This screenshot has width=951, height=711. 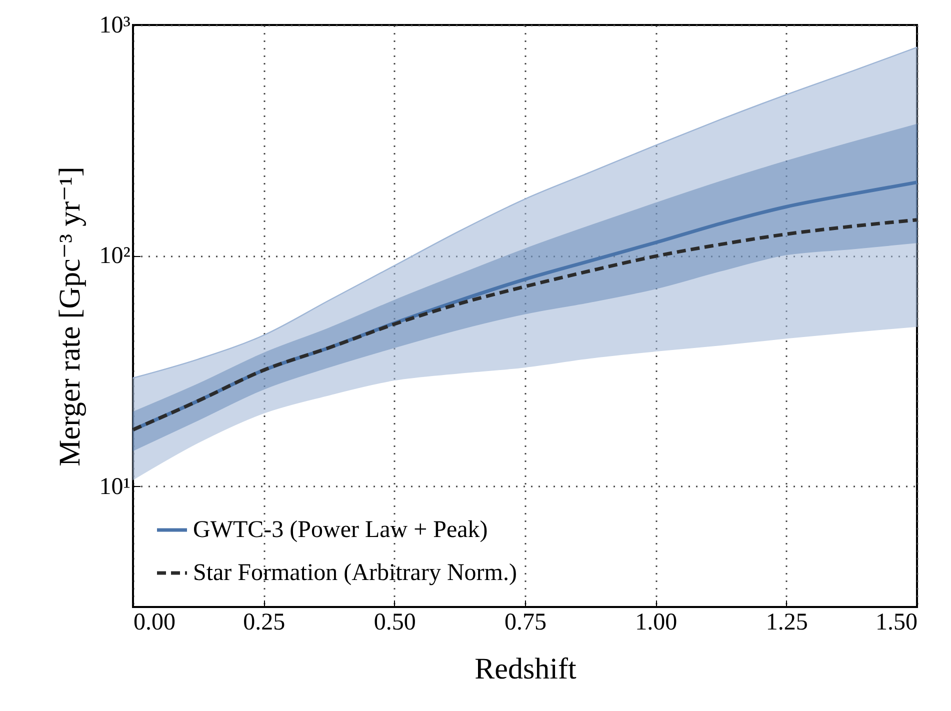 I want to click on legend-label: GWTC-3 (Power Law + Peak), so click(x=340, y=530).